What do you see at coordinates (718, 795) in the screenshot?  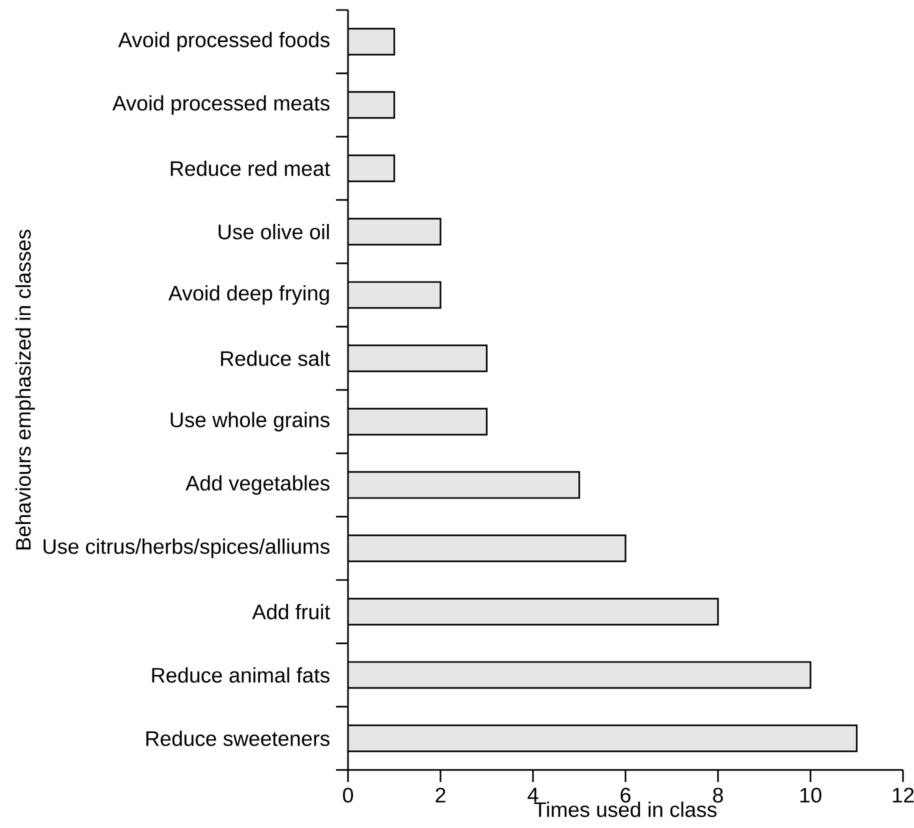 I see `x-tick-label: 8` at bounding box center [718, 795].